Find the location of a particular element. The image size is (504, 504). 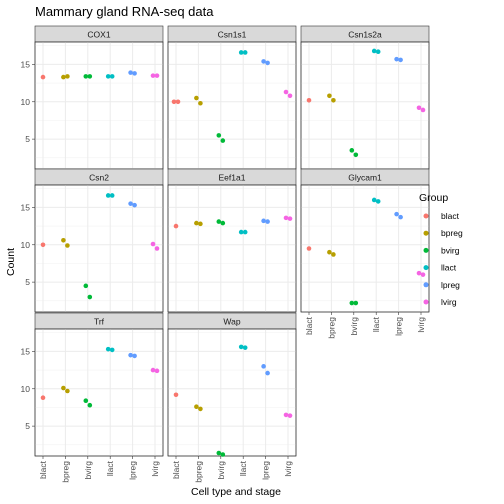

legend-label-lvirg: lvirg is located at coordinates (449, 302).